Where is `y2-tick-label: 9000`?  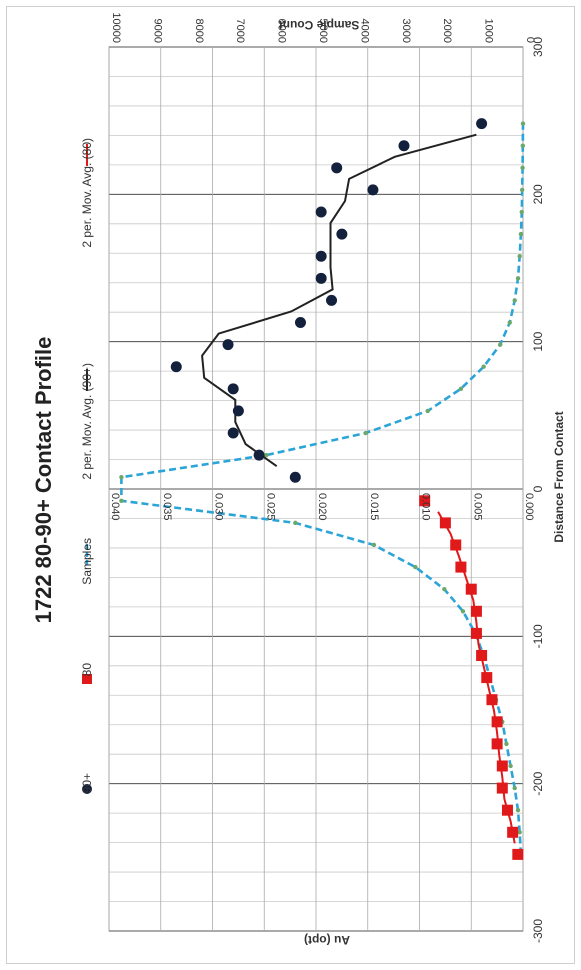
y2-tick-label: 9000 is located at coordinates (157, 31).